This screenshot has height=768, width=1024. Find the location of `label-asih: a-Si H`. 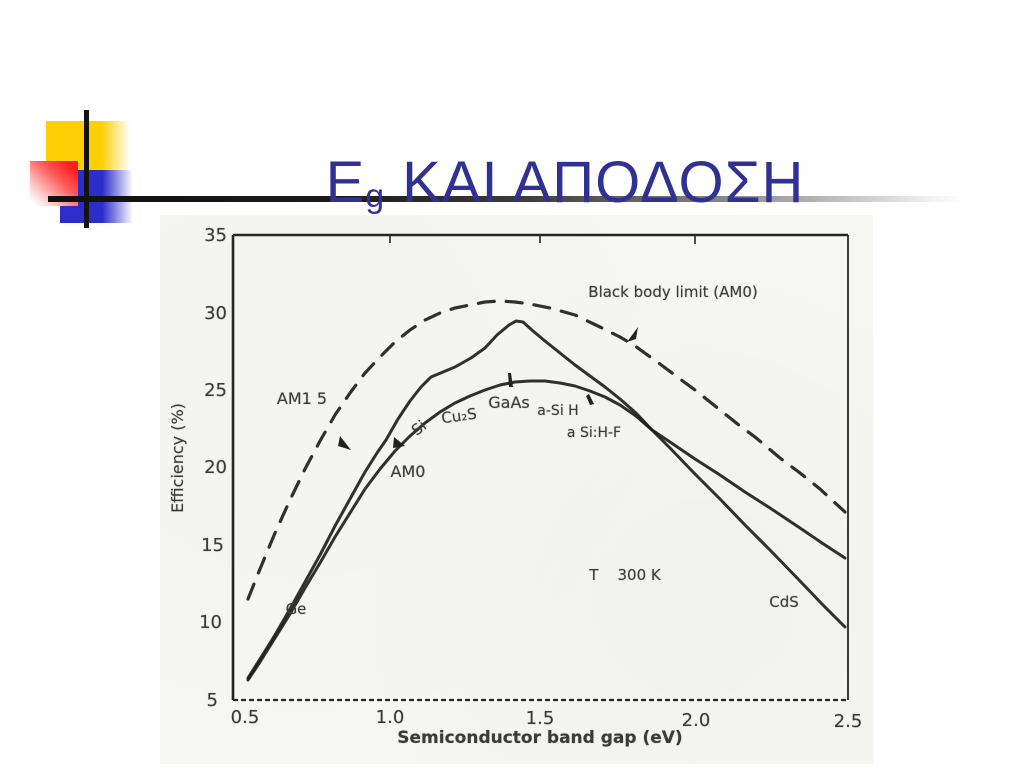

label-asih: a-Si H is located at coordinates (557, 411).